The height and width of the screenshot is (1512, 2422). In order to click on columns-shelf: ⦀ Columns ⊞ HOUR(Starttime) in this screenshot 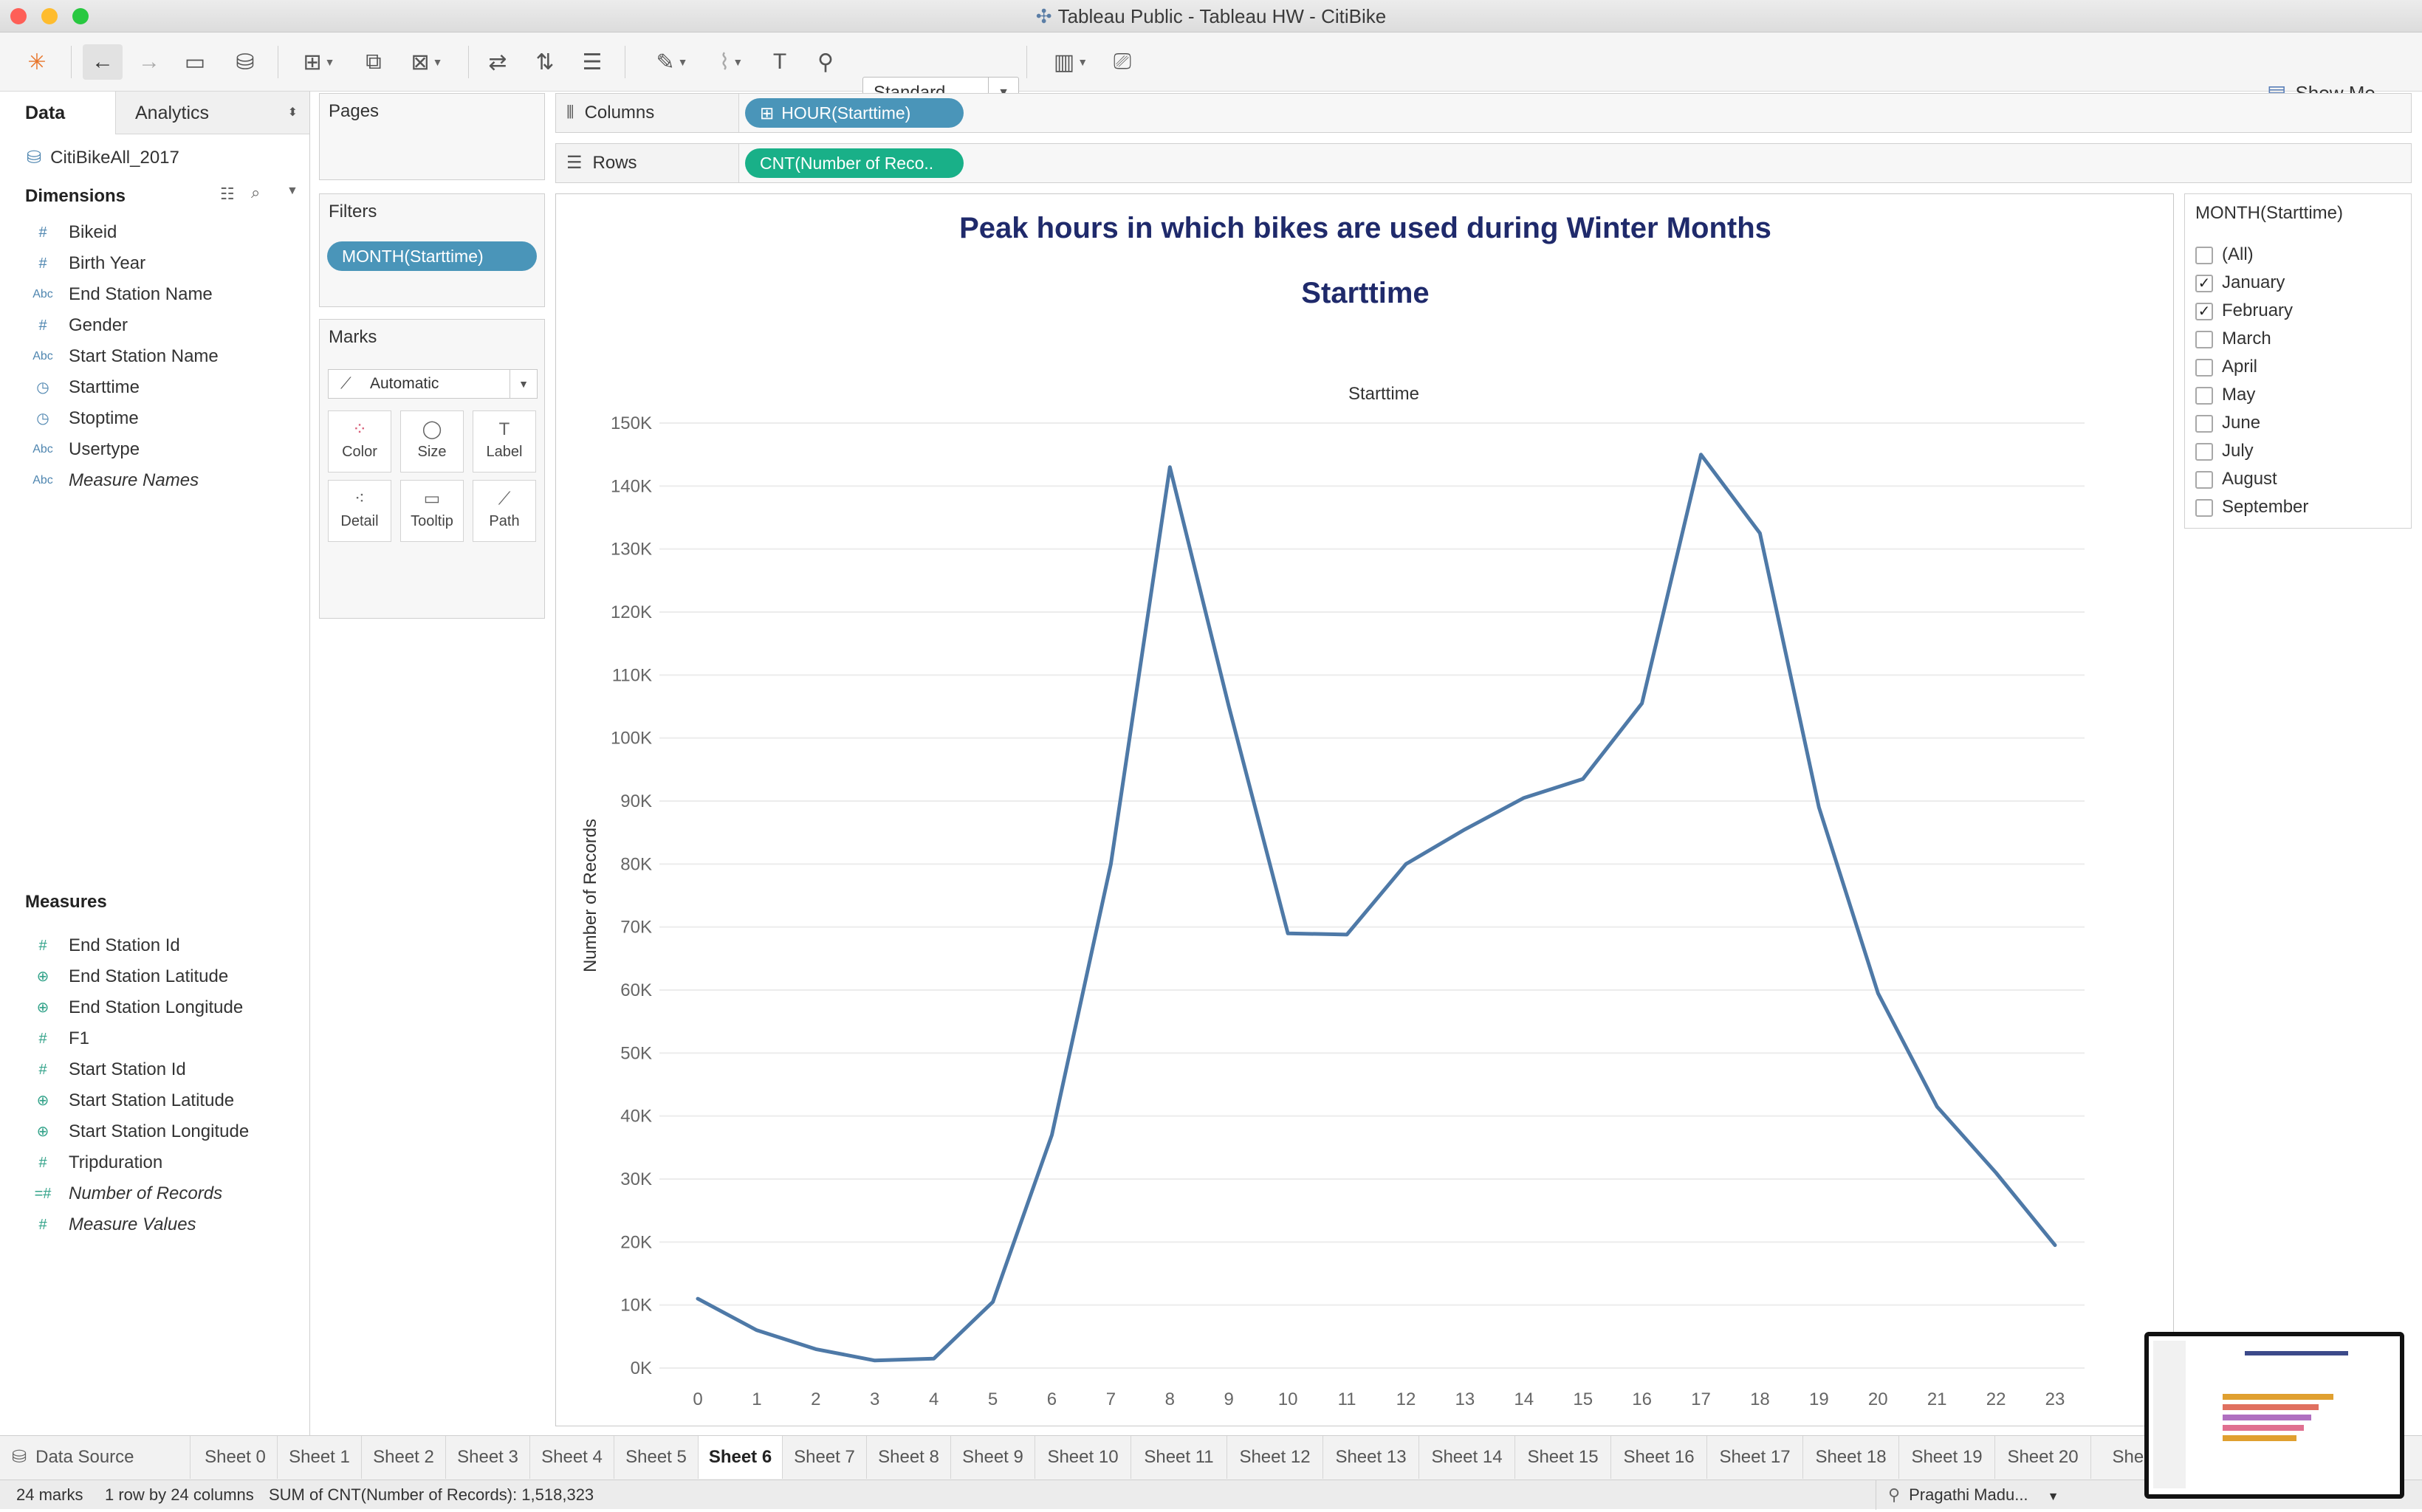, I will do `click(1483, 113)`.